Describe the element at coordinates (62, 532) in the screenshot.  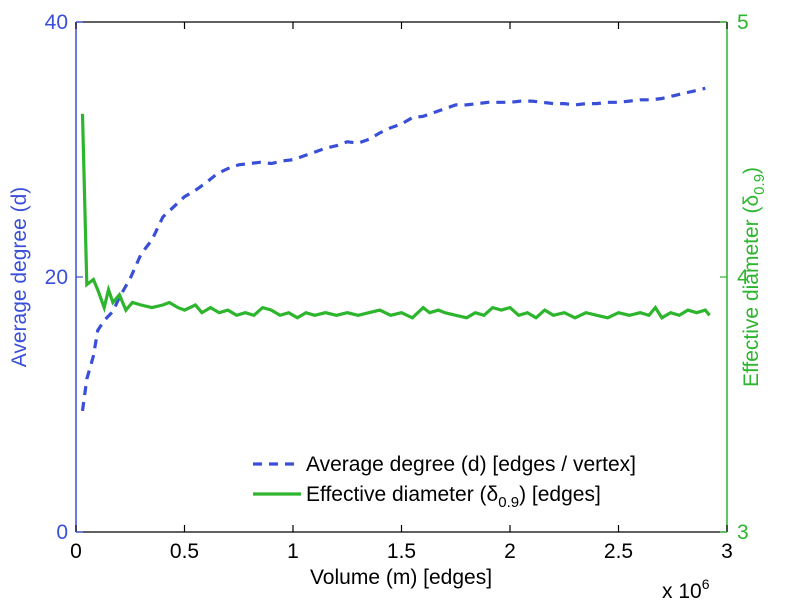
I see `left-tick-label: 0` at that location.